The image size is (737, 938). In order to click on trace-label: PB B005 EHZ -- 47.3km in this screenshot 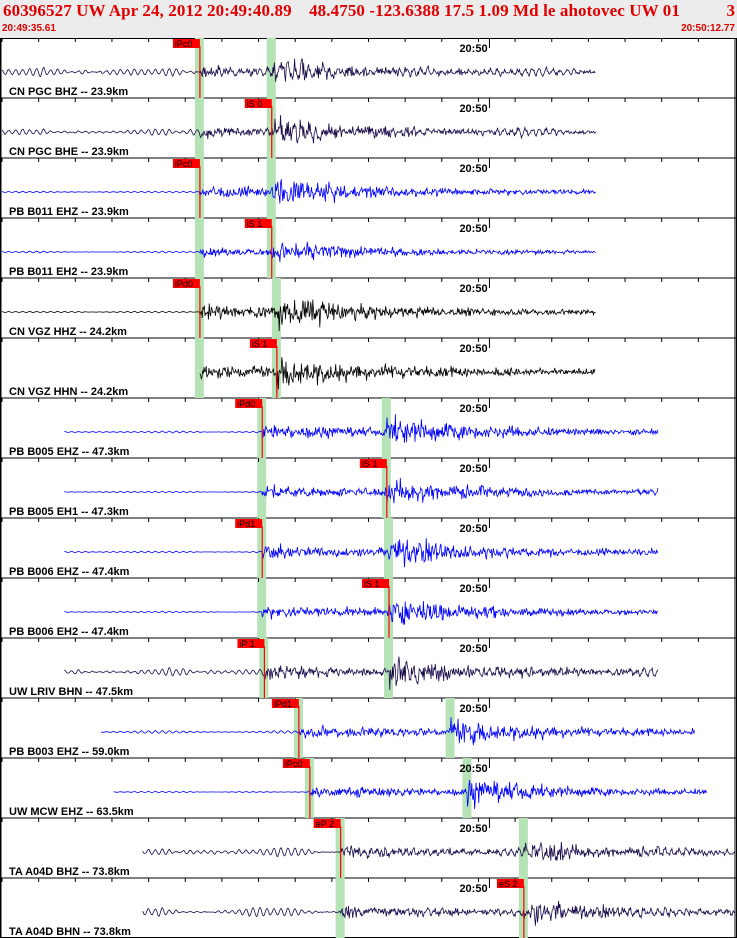, I will do `click(69, 452)`.